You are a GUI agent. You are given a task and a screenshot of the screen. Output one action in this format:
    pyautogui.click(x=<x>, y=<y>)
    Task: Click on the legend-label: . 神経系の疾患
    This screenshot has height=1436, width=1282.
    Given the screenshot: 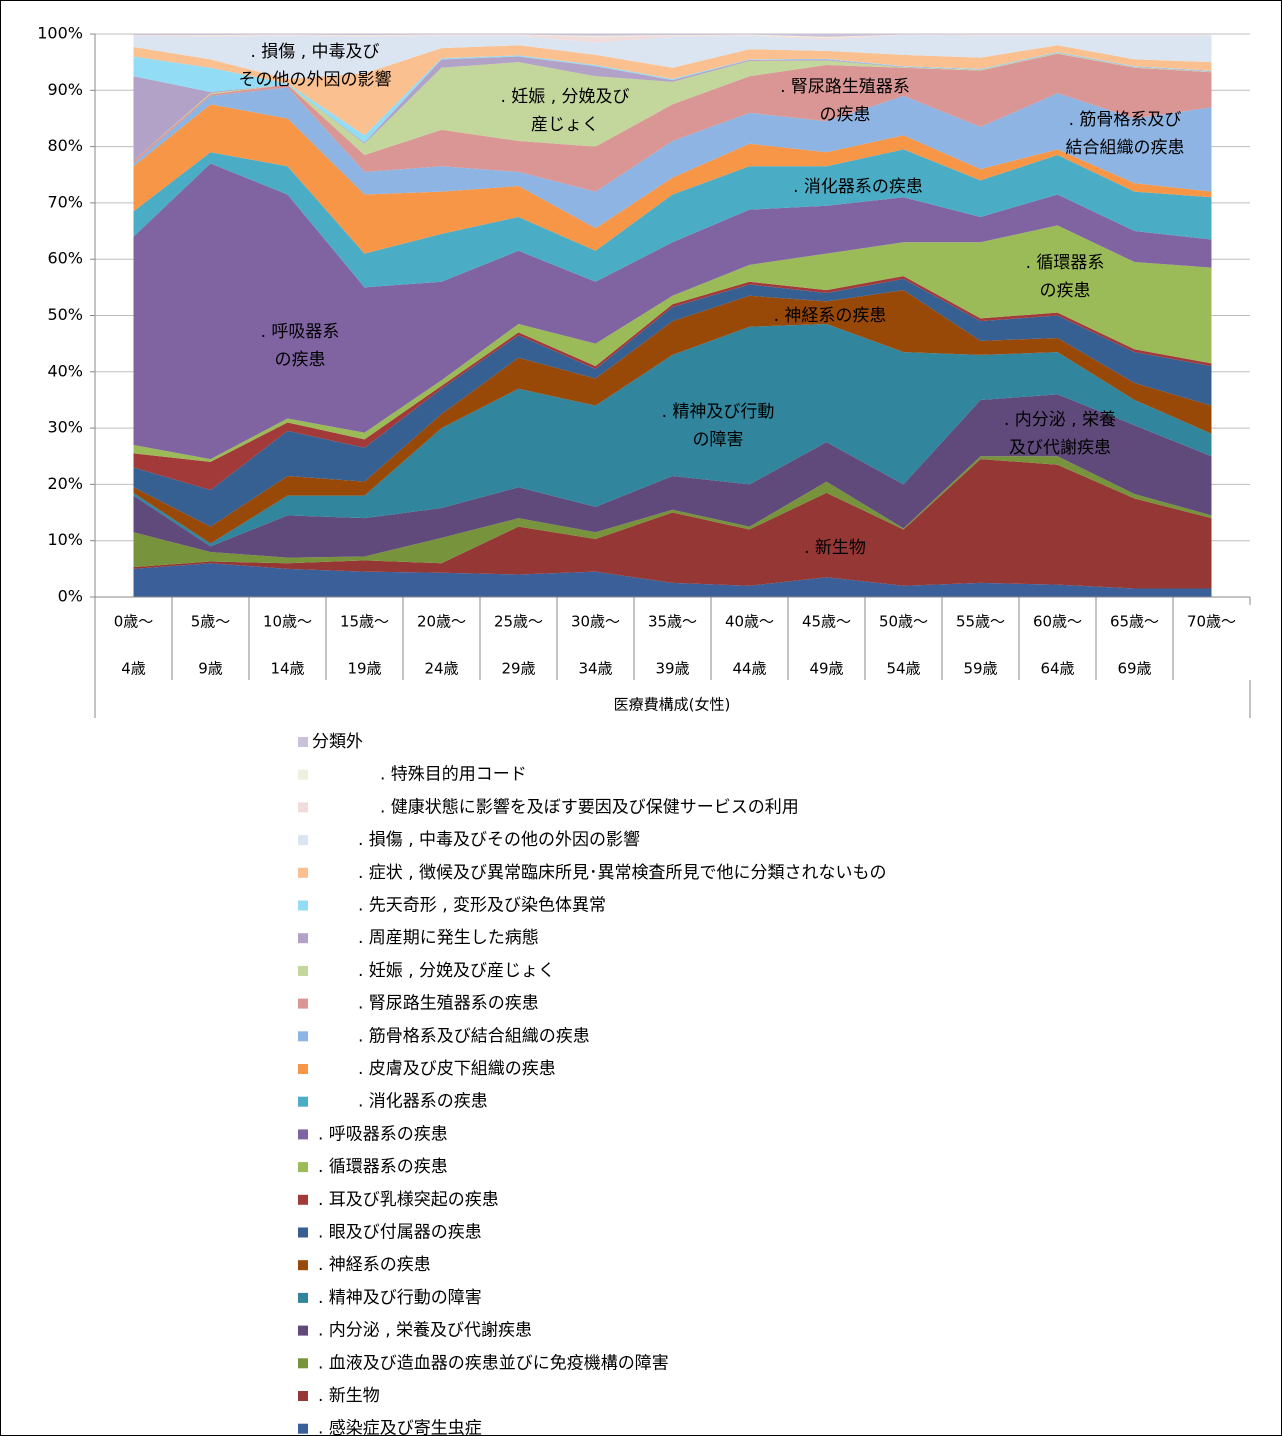 What is the action you would take?
    pyautogui.click(x=374, y=1265)
    